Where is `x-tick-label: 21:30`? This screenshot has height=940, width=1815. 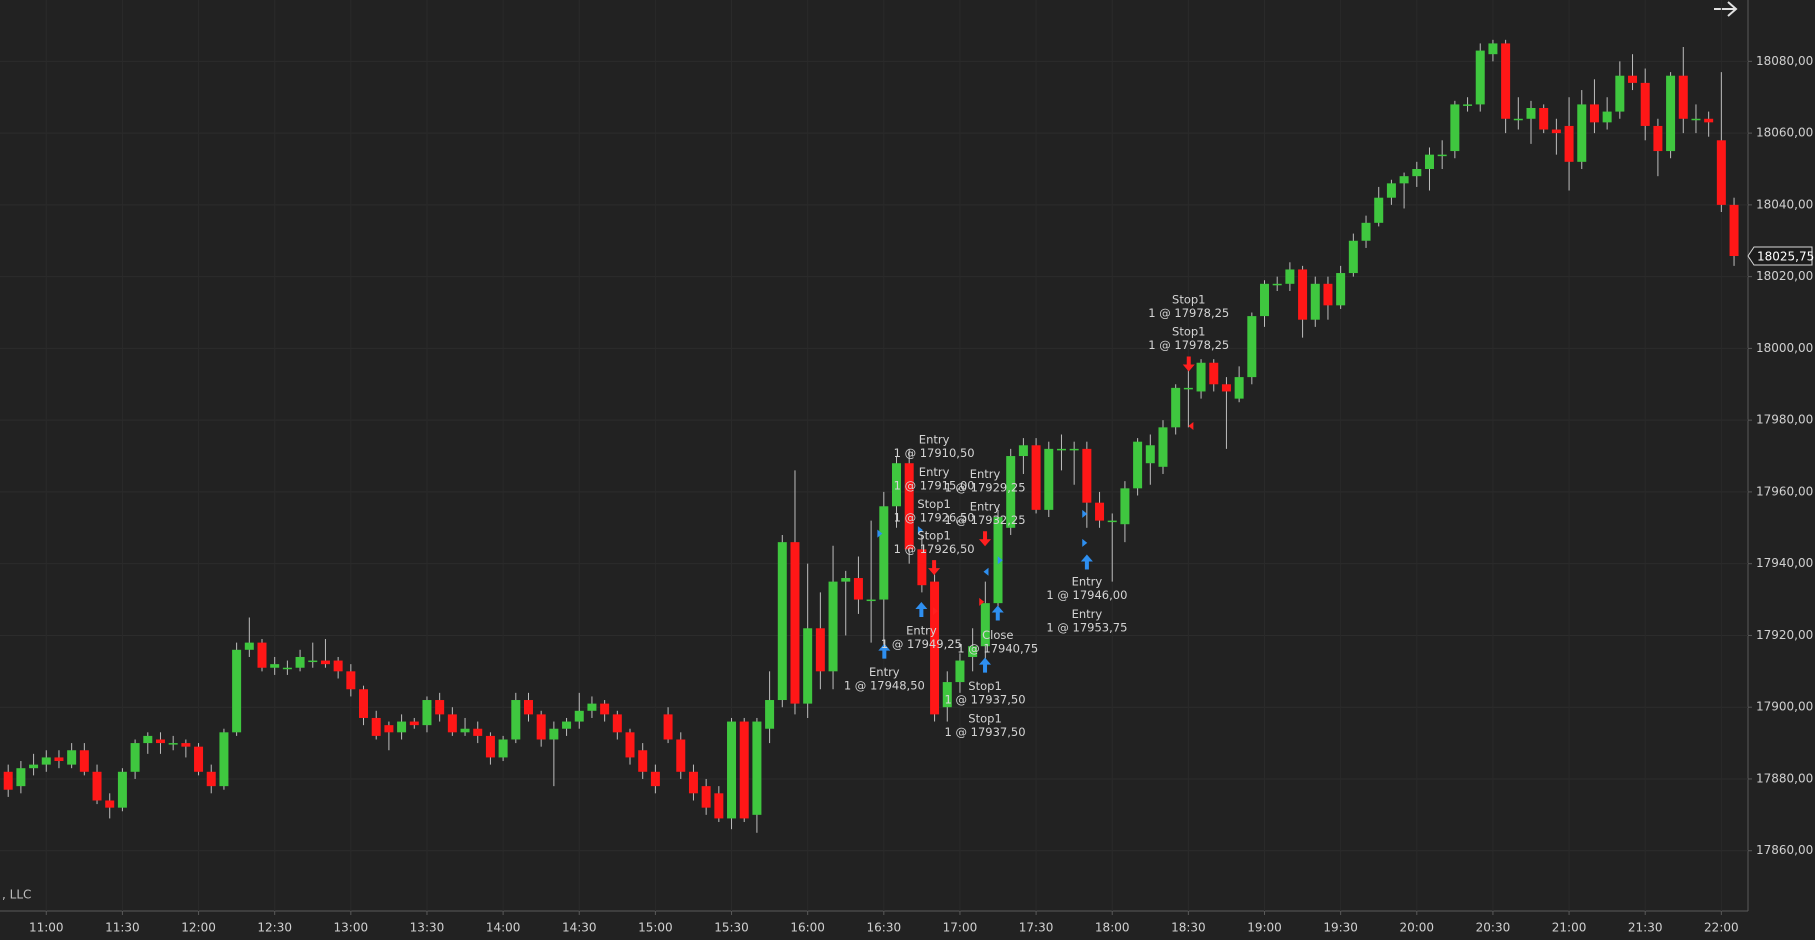
x-tick-label: 21:30 is located at coordinates (1645, 928).